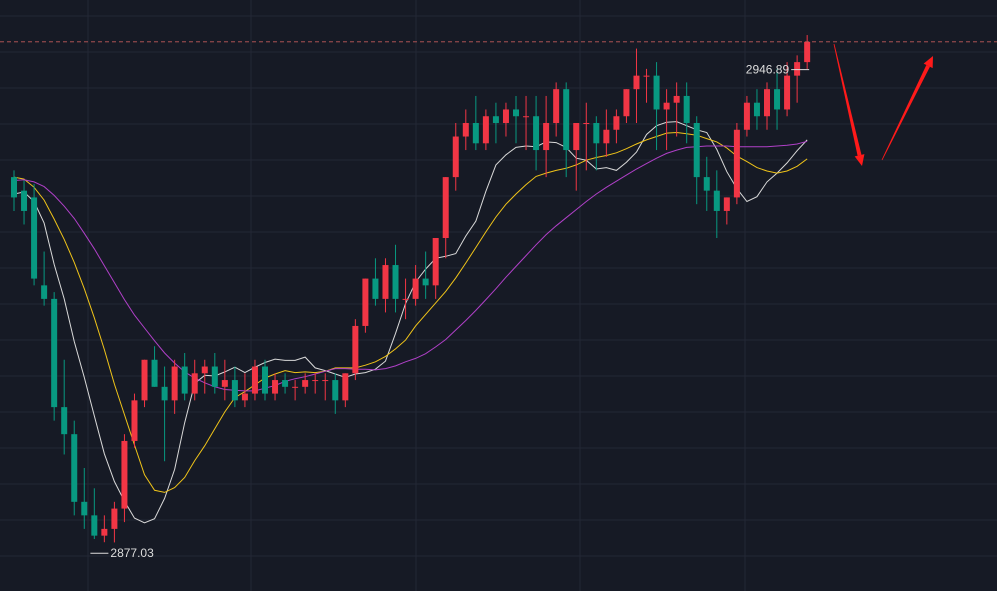 The image size is (997, 591). I want to click on low-label: 2877.03, so click(132, 553).